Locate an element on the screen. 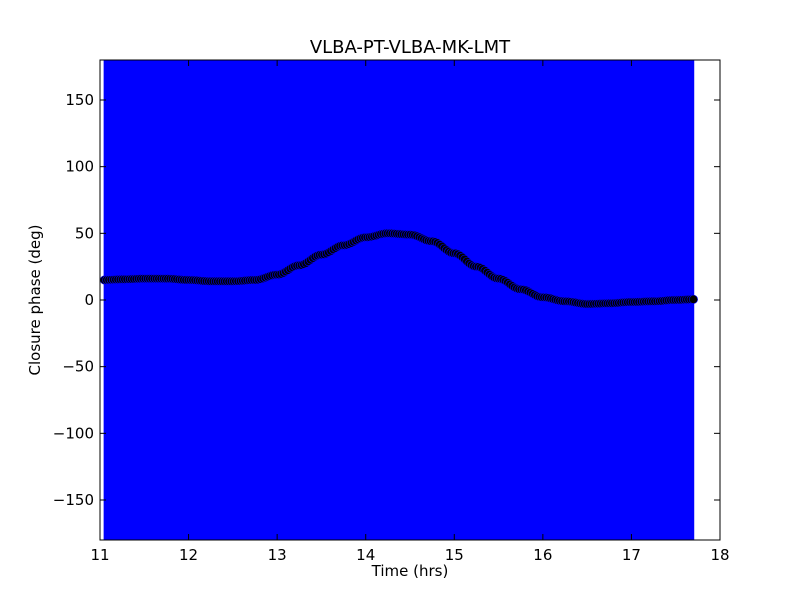 This screenshot has width=800, height=600. x-tick-label: 18 is located at coordinates (719, 555).